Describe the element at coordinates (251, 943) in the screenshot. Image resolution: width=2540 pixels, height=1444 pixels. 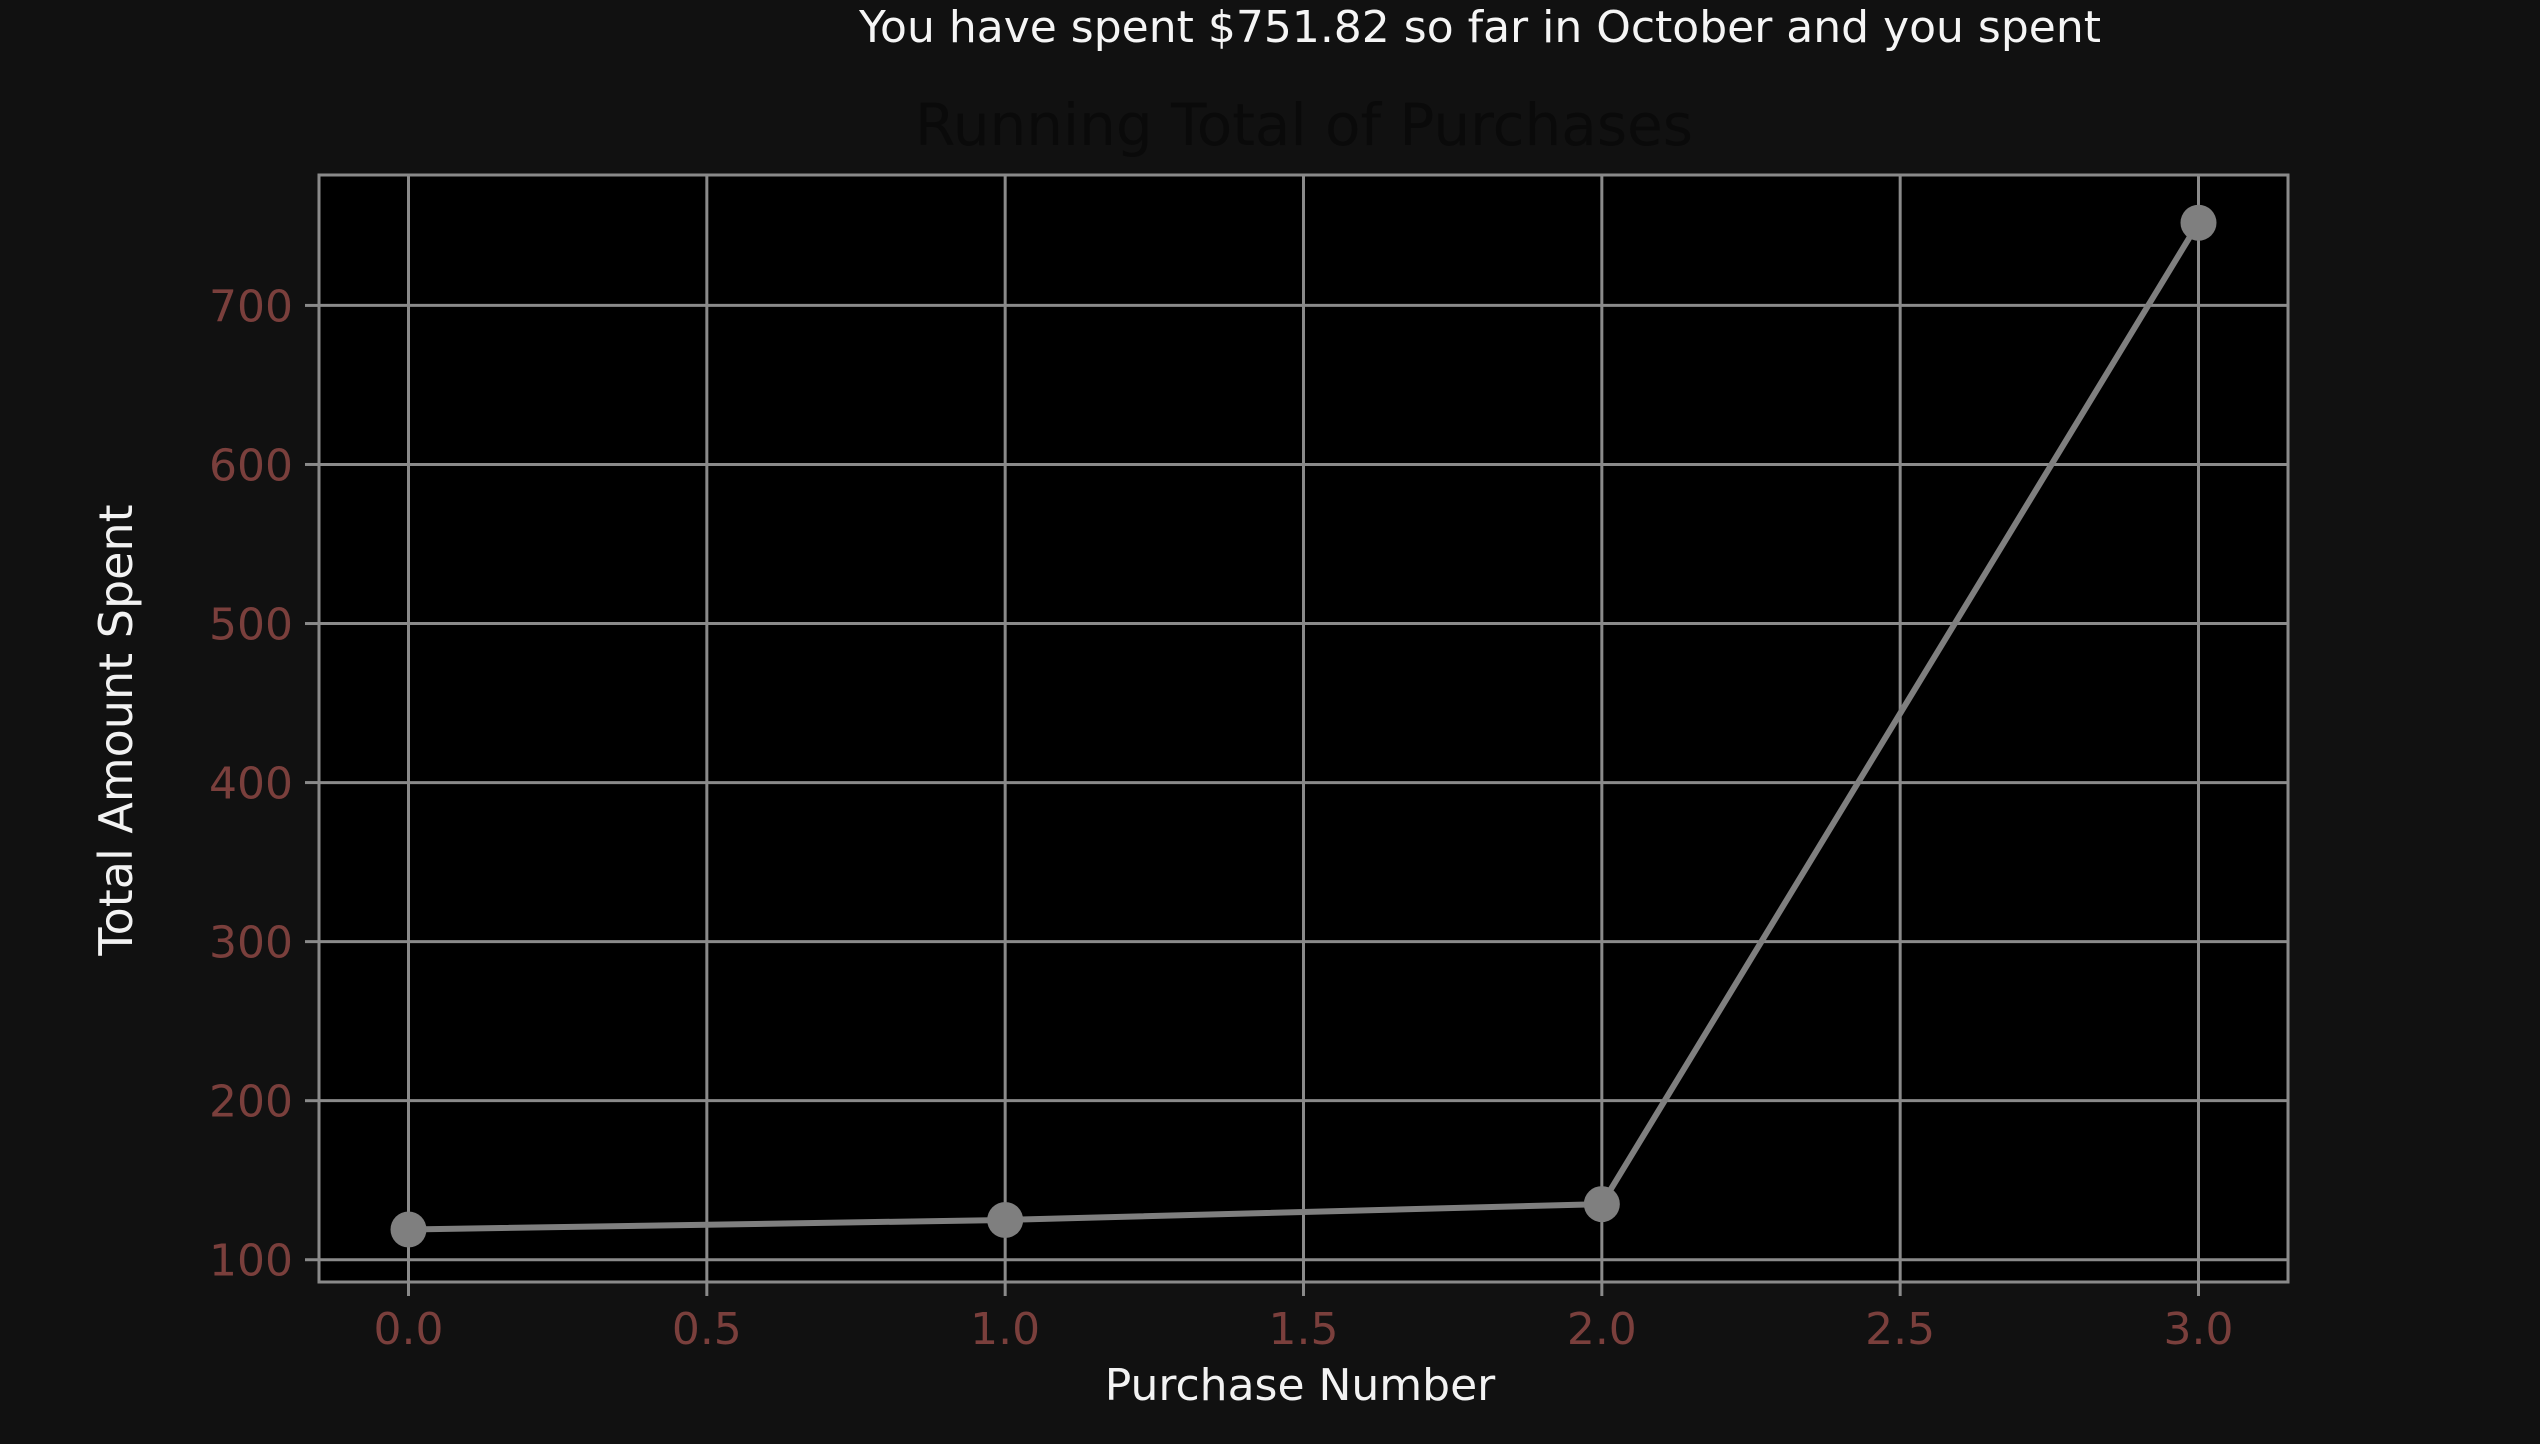
I see `y-tick-label: 300` at that location.